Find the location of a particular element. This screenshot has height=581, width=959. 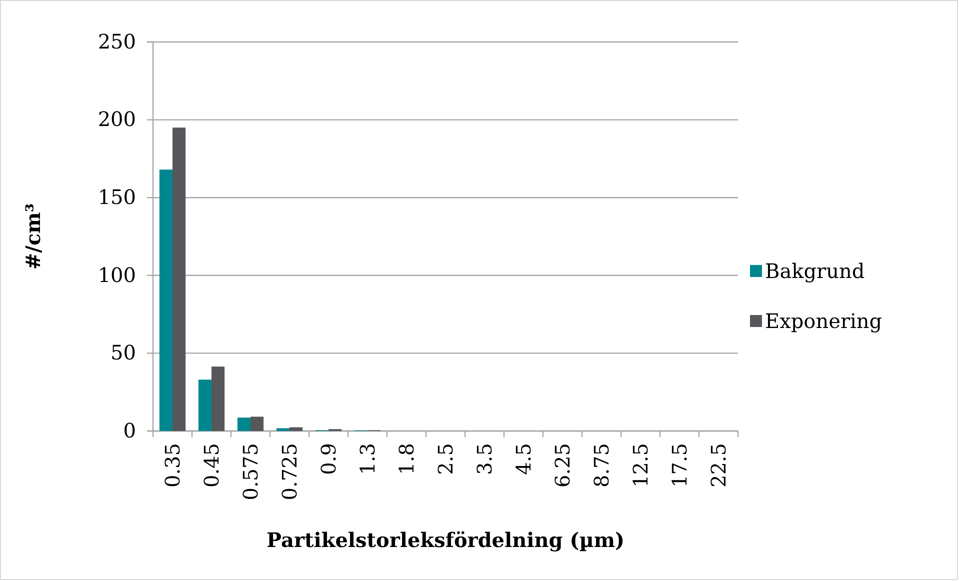

x-tick-label: 22.5 is located at coordinates (718, 465).